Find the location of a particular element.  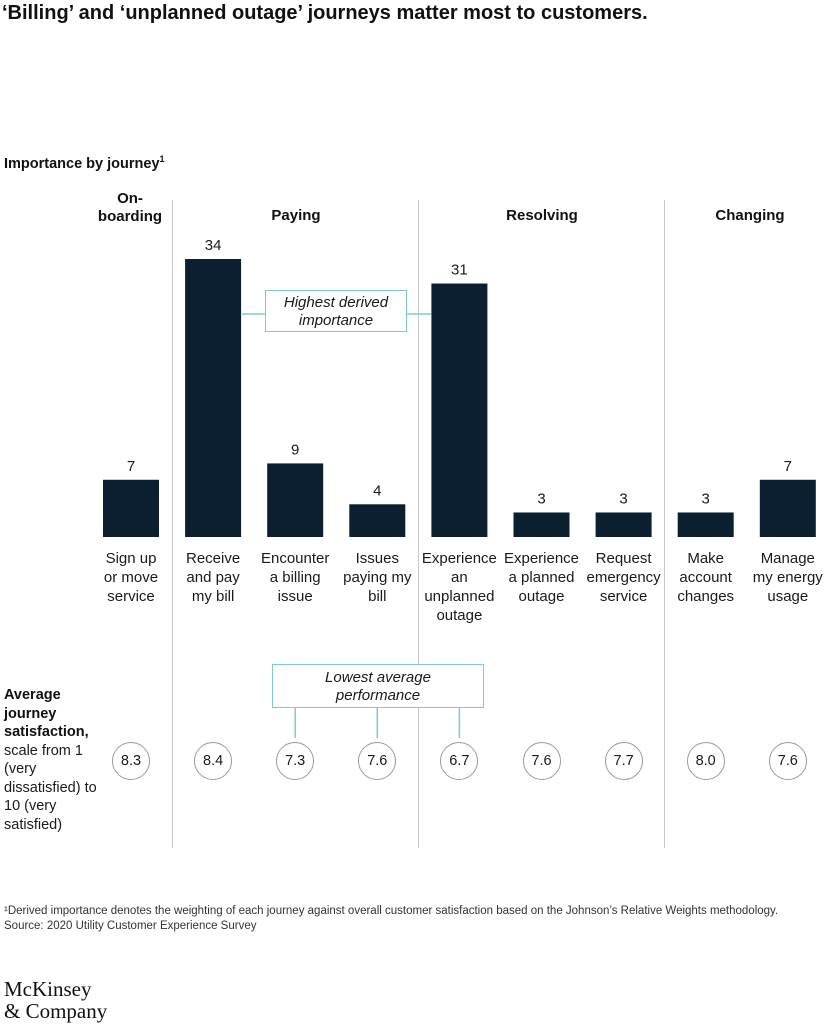

category-label: Issues paying my bill is located at coordinates (377, 577).